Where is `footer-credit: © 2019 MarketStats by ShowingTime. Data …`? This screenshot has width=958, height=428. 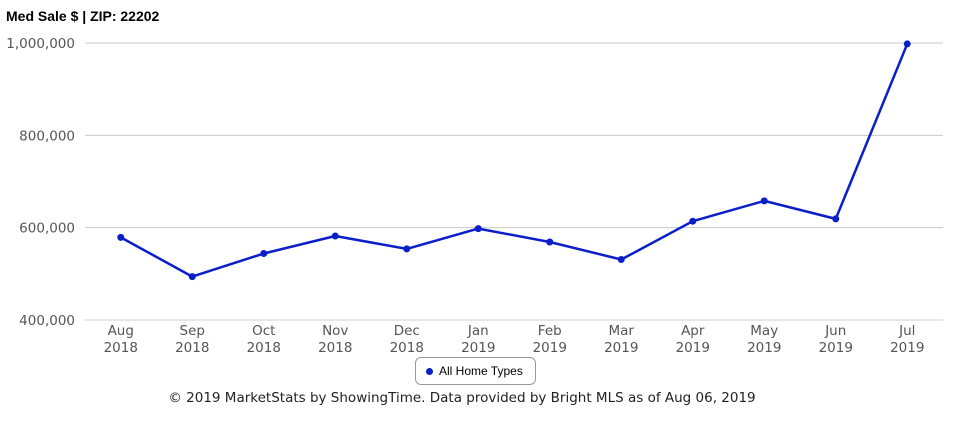
footer-credit: © 2019 MarketStats by ShowingTime. Data … is located at coordinates (462, 398).